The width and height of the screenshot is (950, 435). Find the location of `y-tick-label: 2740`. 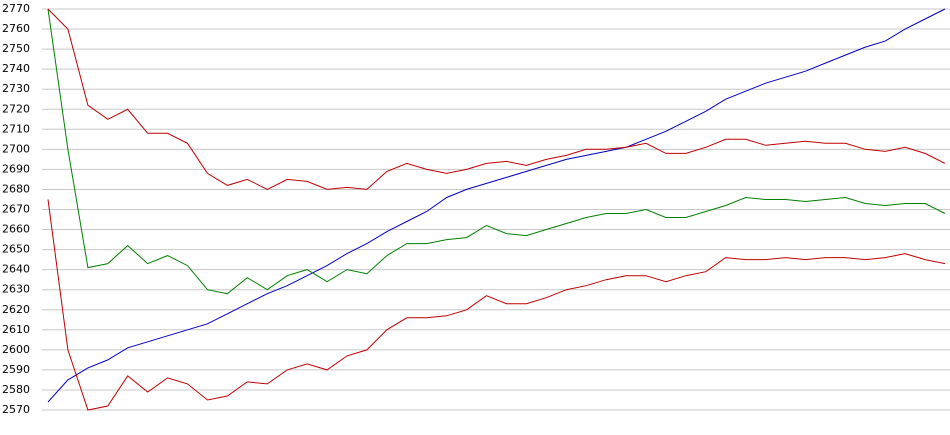

y-tick-label: 2740 is located at coordinates (16, 68).